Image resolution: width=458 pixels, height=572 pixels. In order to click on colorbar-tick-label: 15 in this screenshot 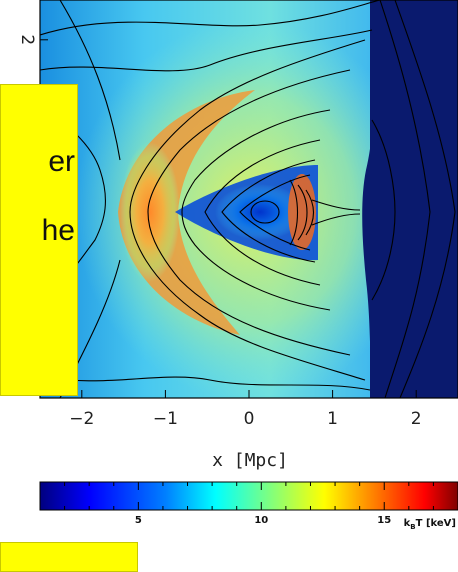, I will do `click(384, 520)`.